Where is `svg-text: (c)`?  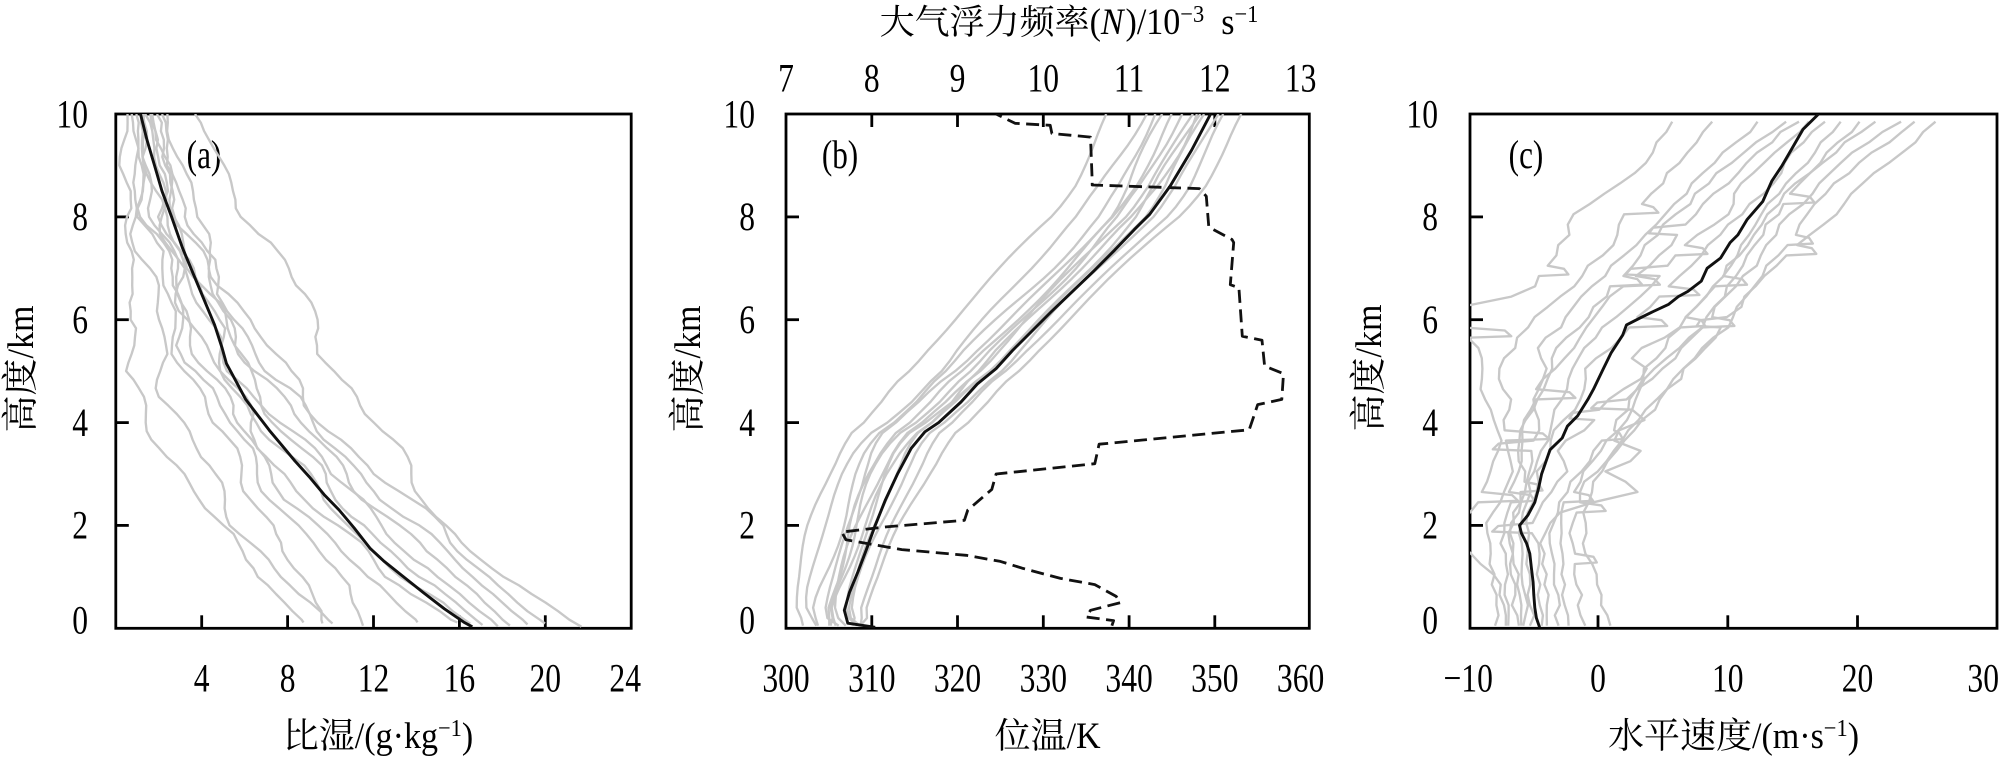
svg-text: (c) is located at coordinates (1526, 154).